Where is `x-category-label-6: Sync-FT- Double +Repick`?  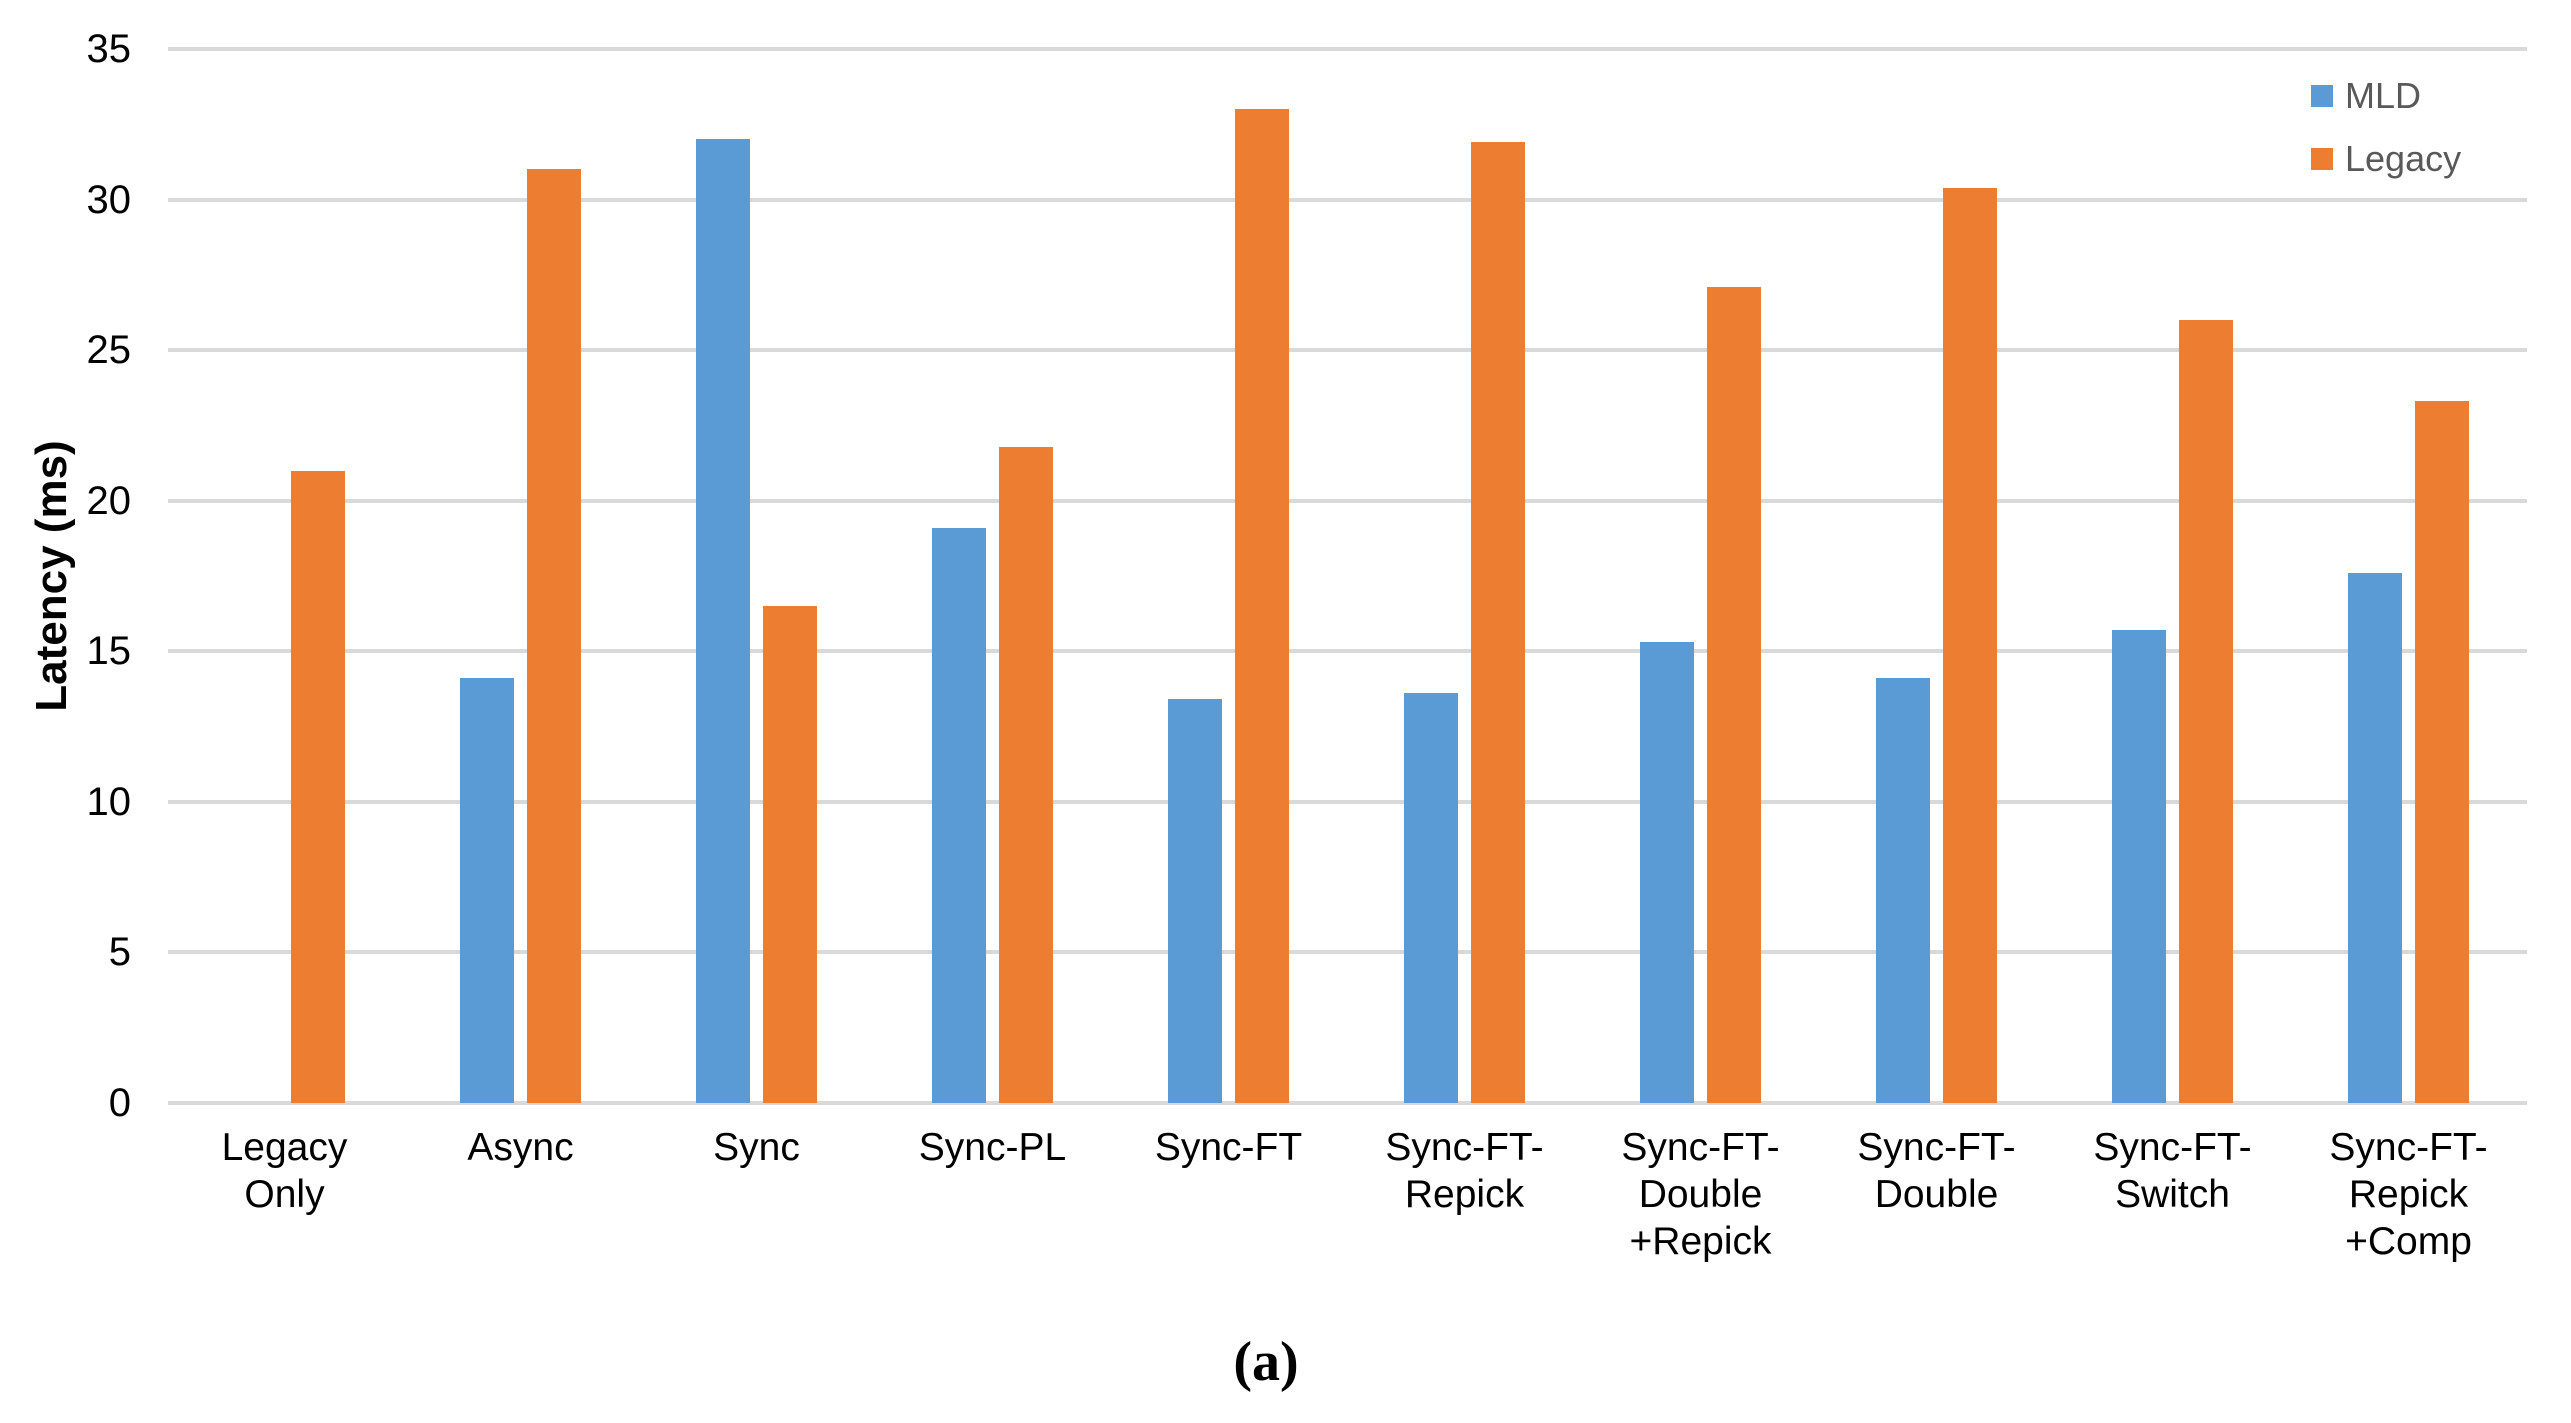
x-category-label-6: Sync-FT- Double +Repick is located at coordinates (1700, 1194).